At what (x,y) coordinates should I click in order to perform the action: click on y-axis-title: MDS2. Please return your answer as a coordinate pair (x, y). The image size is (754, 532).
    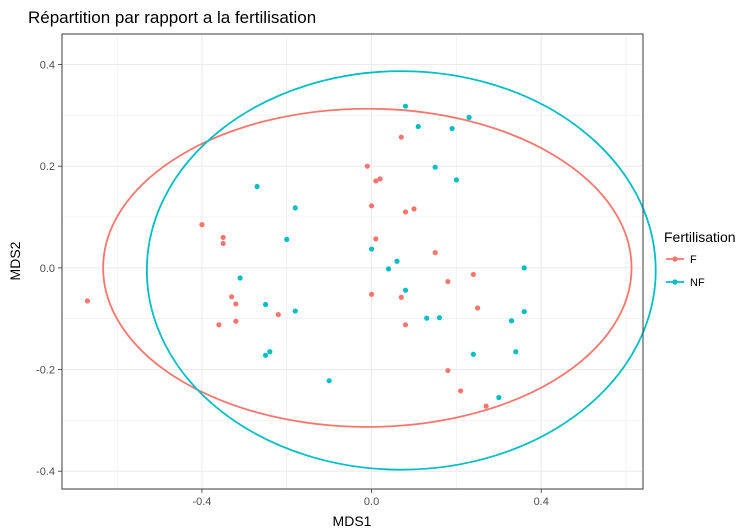
    Looking at the image, I should click on (15, 260).